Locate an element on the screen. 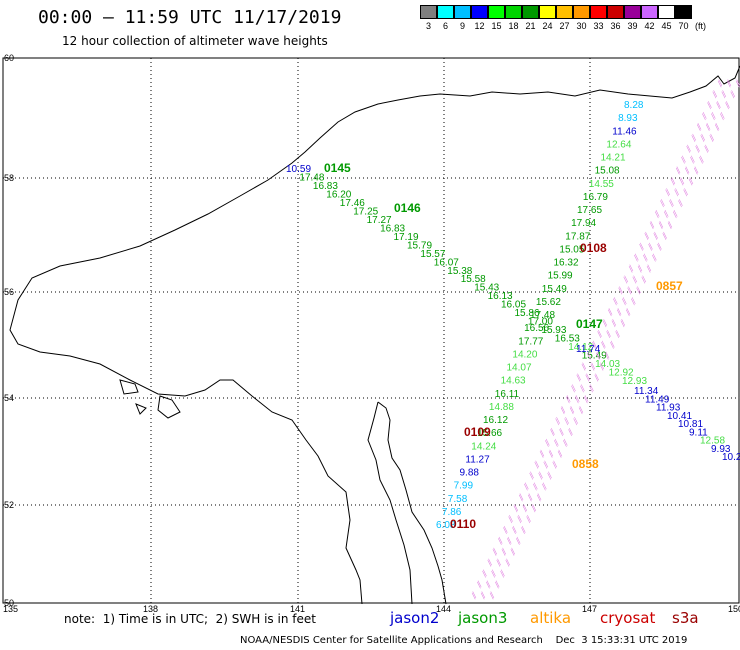 The height and width of the screenshot is (650, 740). lon-tick-label: 135 is located at coordinates (10, 609).